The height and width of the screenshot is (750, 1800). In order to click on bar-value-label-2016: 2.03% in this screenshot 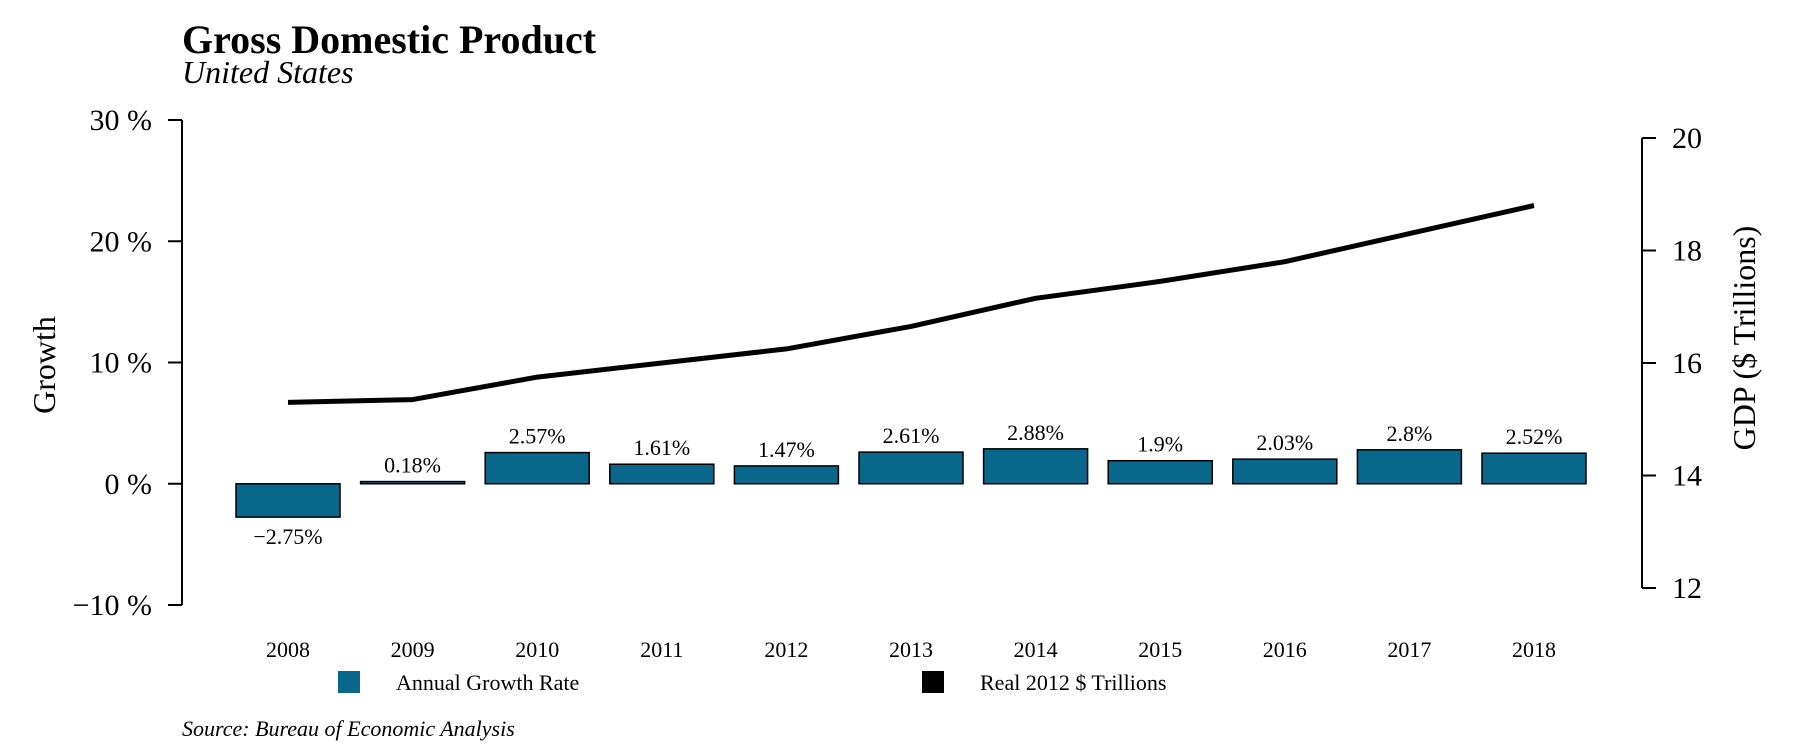, I will do `click(1284, 442)`.